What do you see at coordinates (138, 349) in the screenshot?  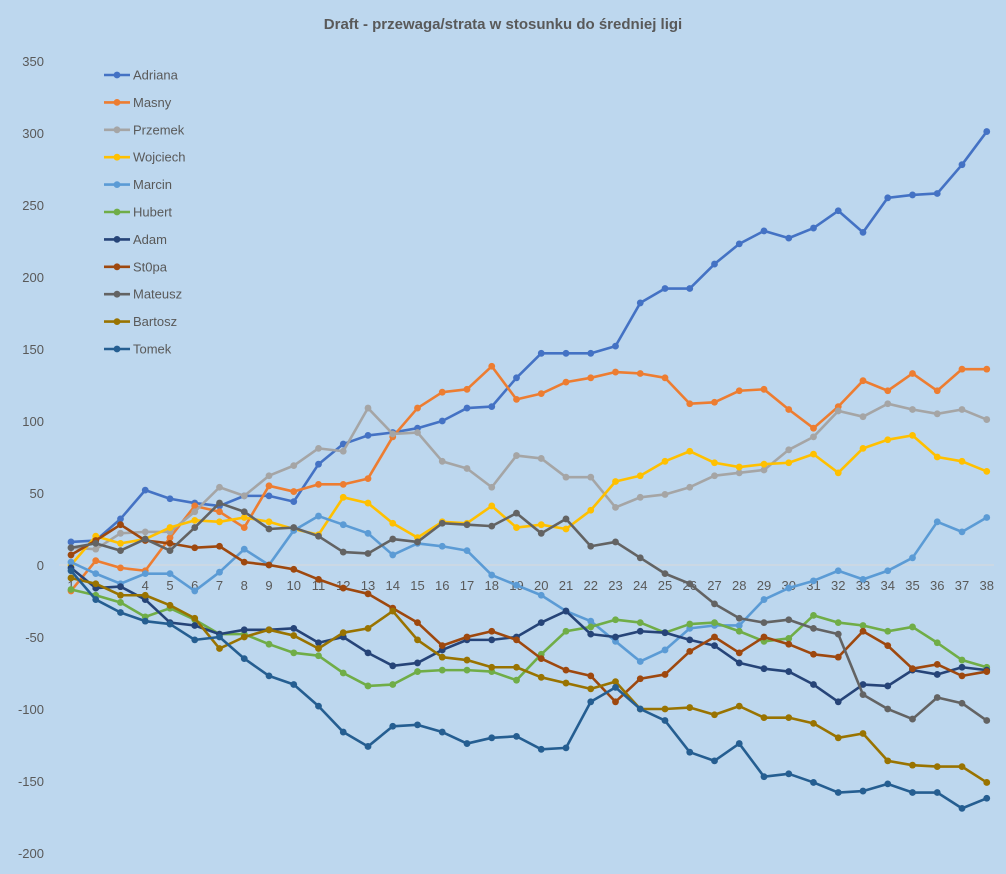 I see `legend-item: Tomek` at bounding box center [138, 349].